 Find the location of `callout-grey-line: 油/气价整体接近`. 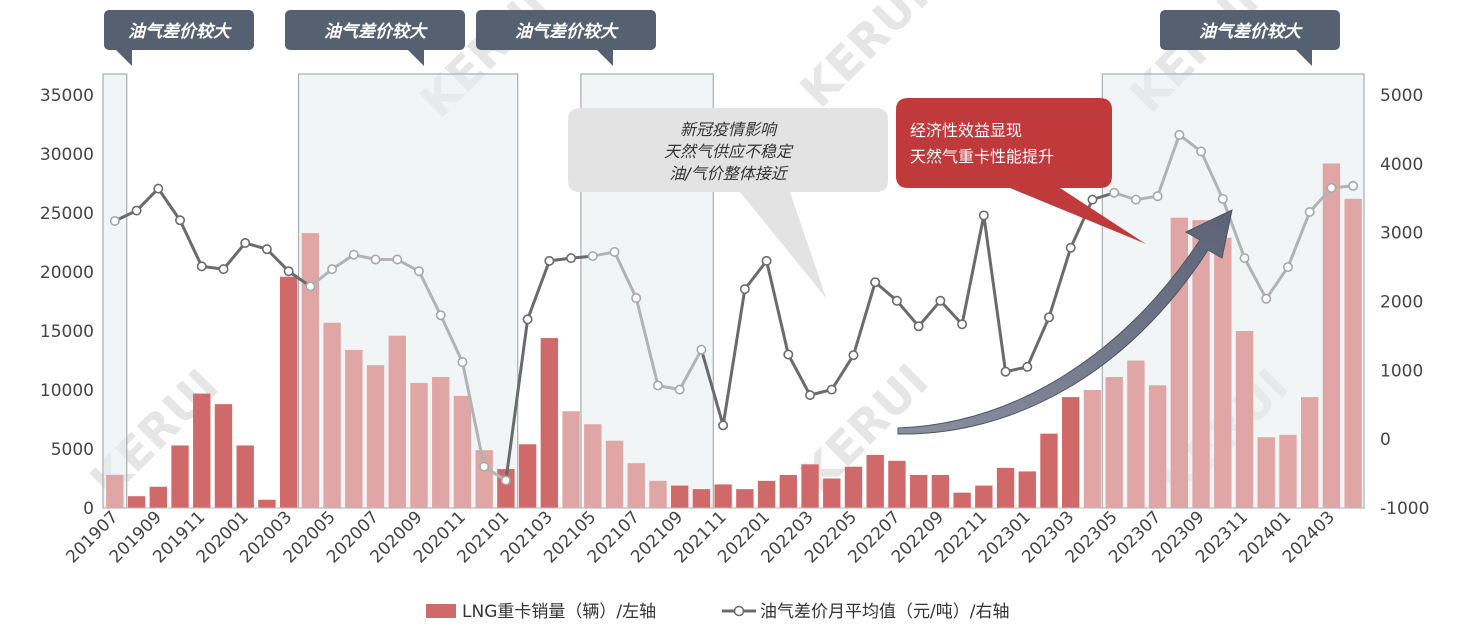

callout-grey-line: 油/气价整体接近 is located at coordinates (728, 173).